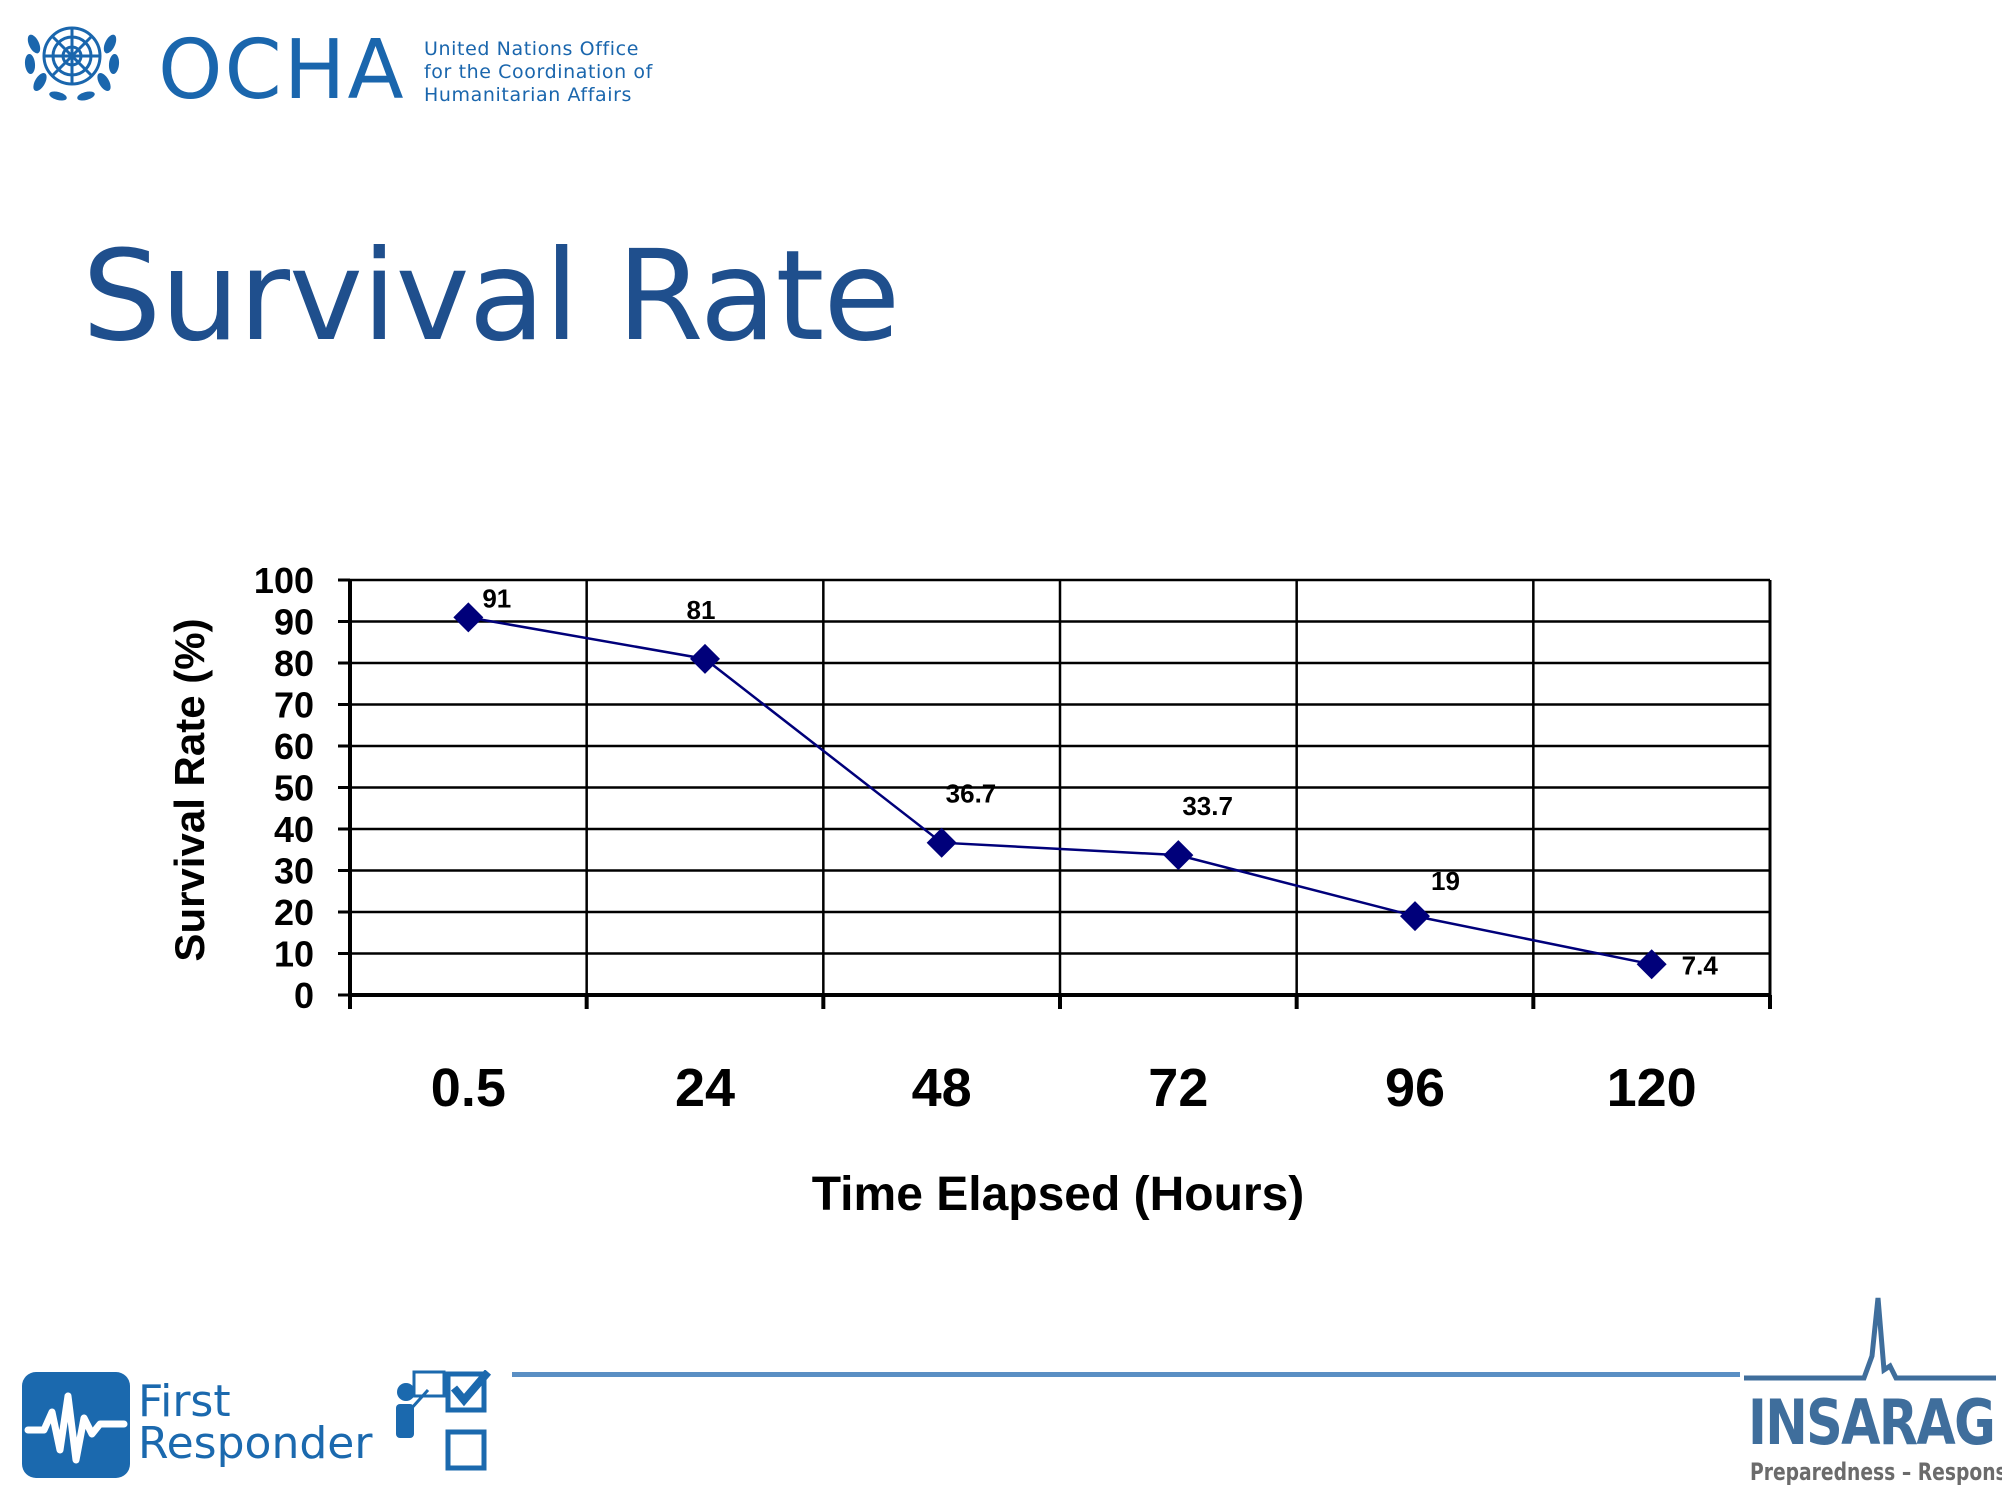  What do you see at coordinates (971, 794) in the screenshot?
I see `data-label: 36.7` at bounding box center [971, 794].